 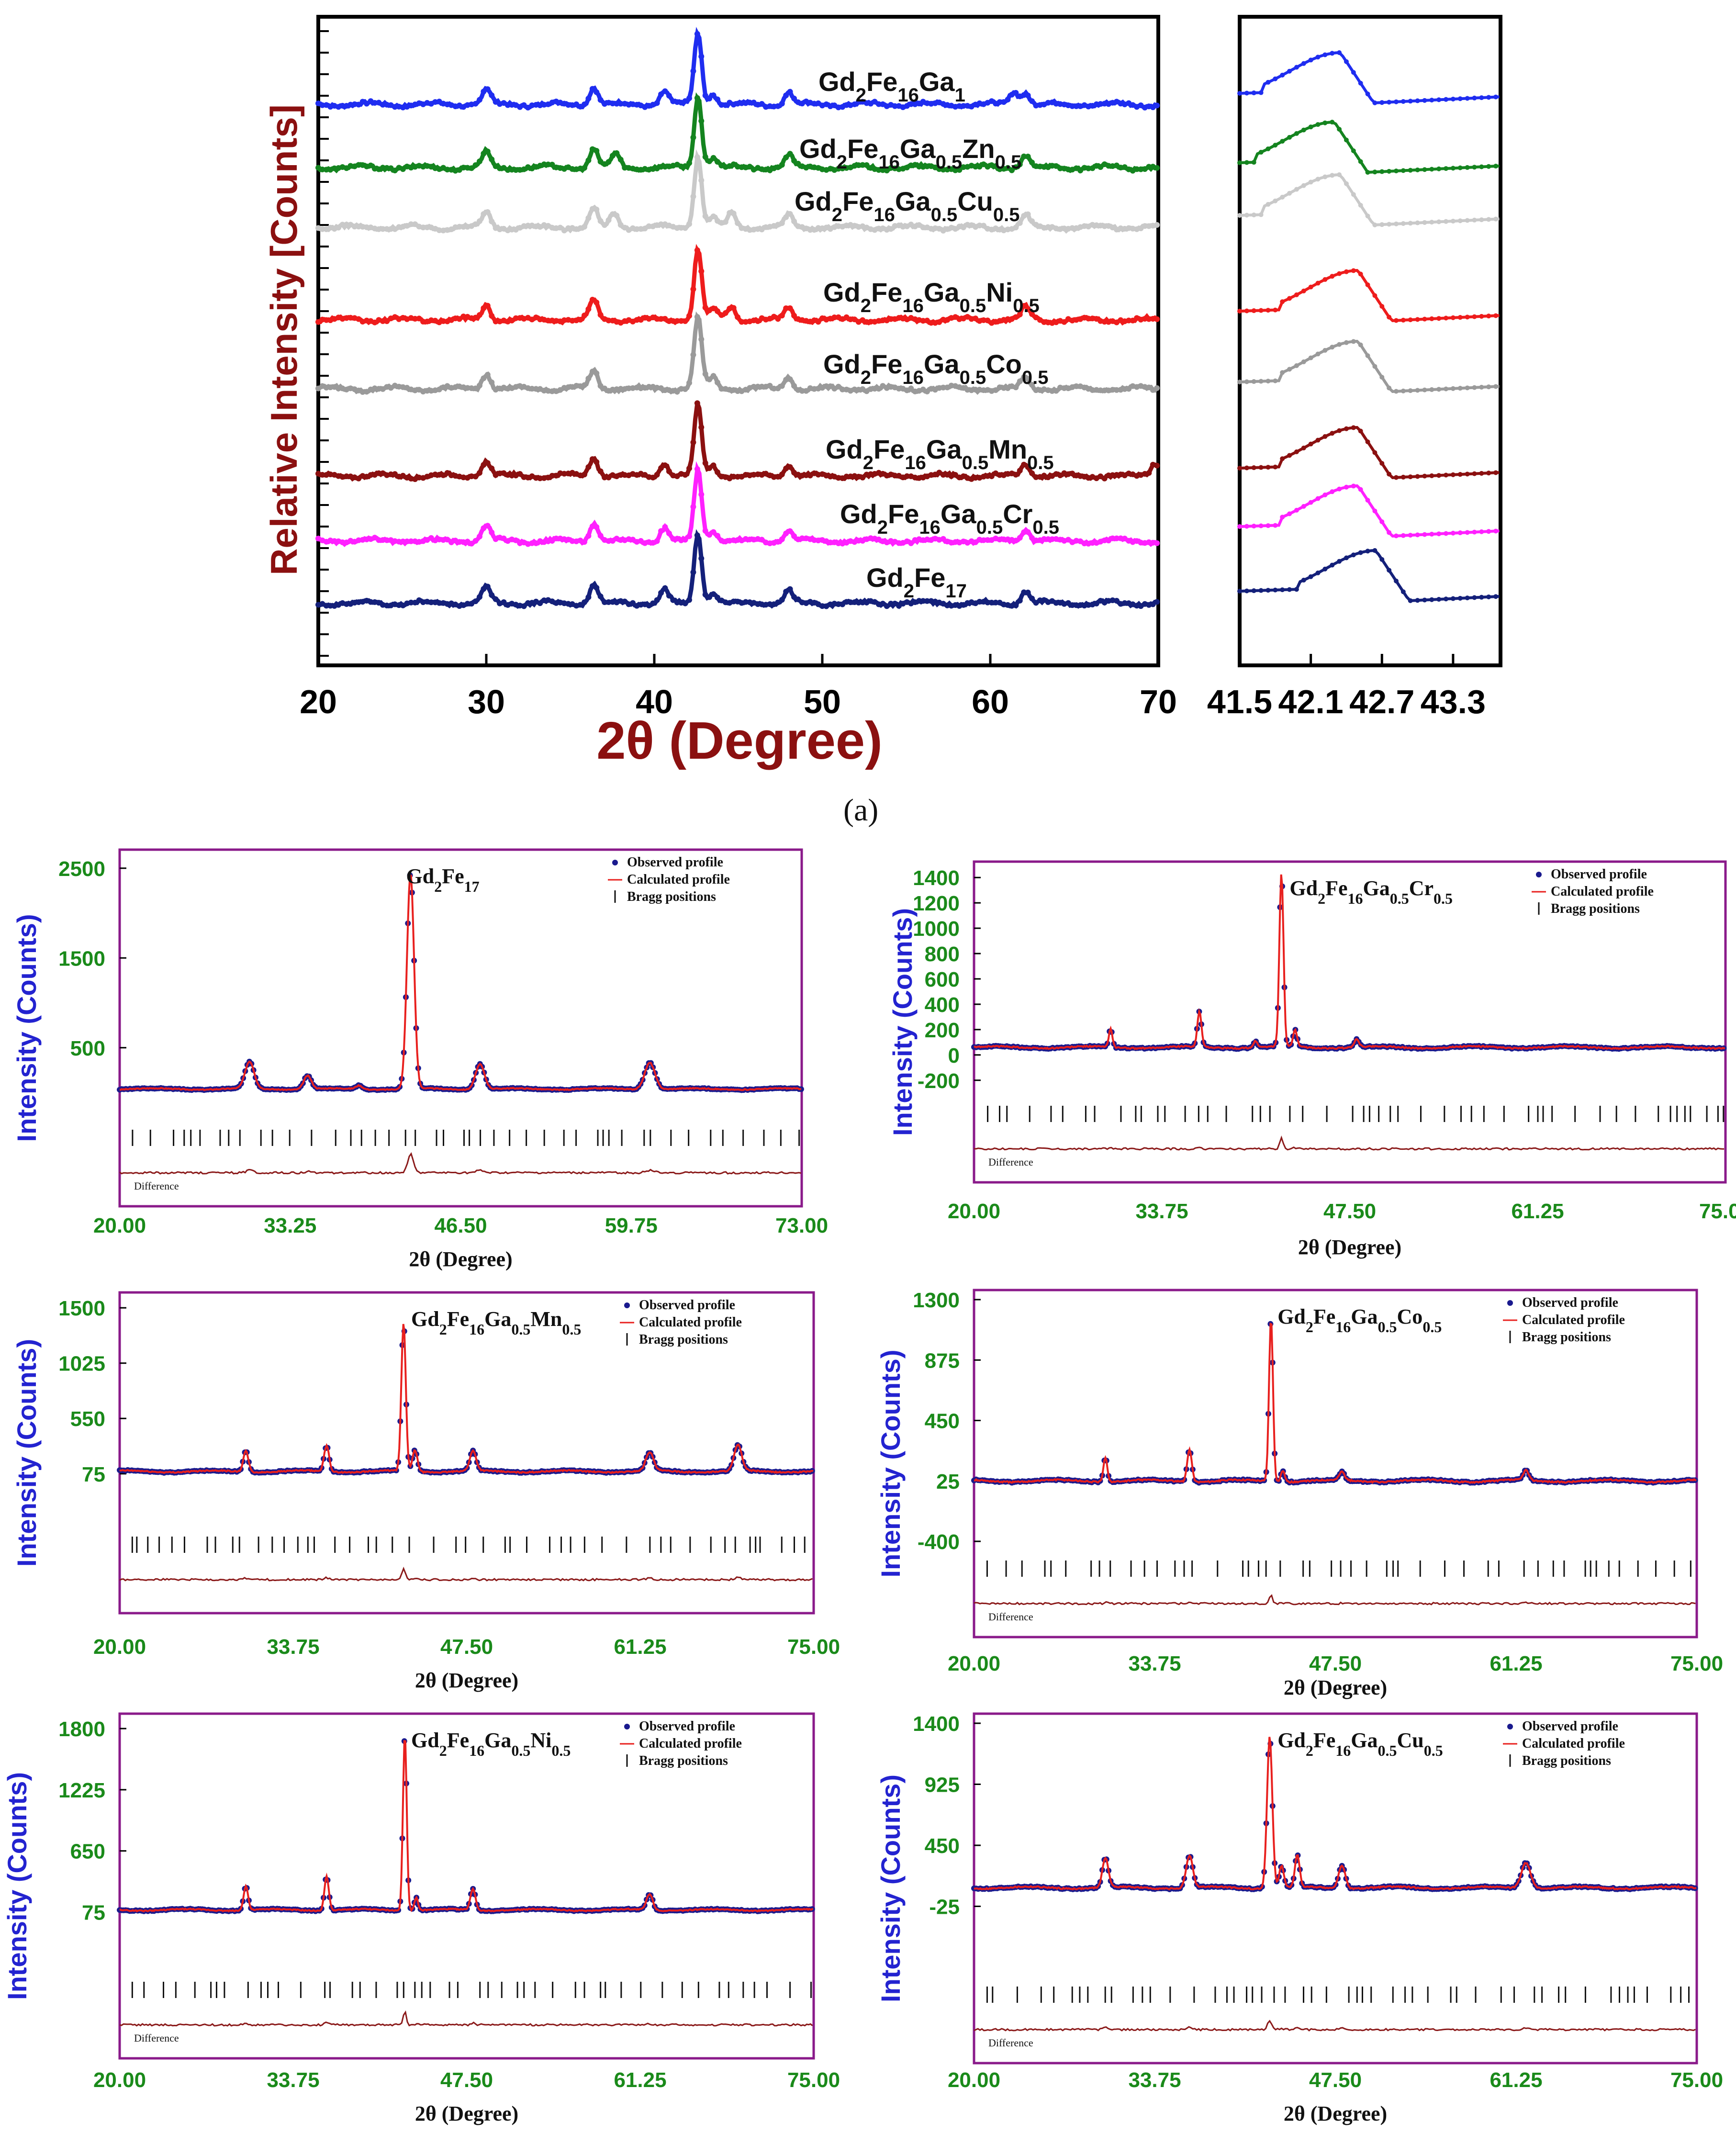 I want to click on x-tick-label: 42.1, so click(x=1311, y=701).